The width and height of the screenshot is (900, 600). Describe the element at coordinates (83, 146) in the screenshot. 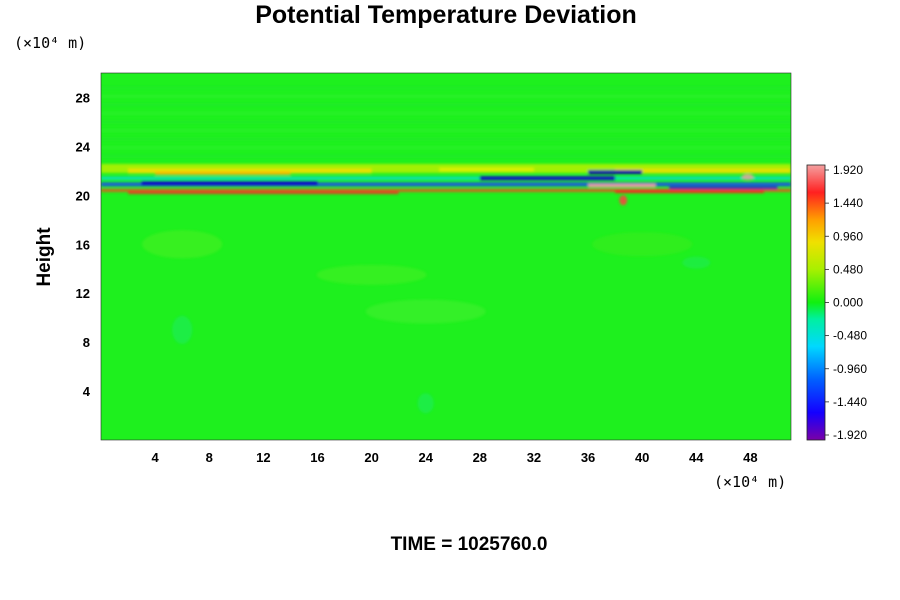

I see `y-tick-label: 24` at that location.